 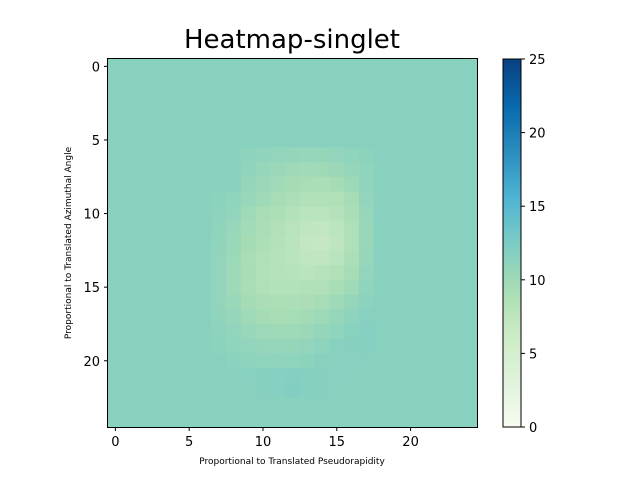 I want to click on colorbar-tick-label: 15, so click(x=537, y=207).